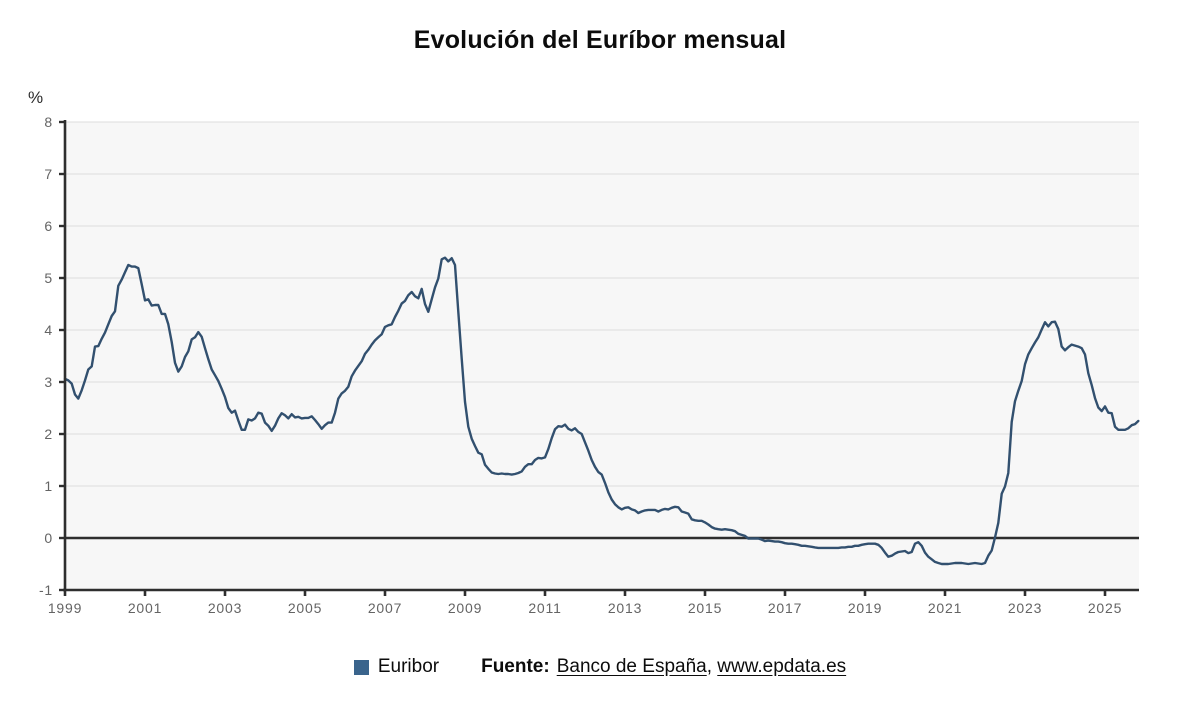 The height and width of the screenshot is (720, 1200). What do you see at coordinates (782, 666) in the screenshot?
I see `source-link-epdata: www.epdata.es` at bounding box center [782, 666].